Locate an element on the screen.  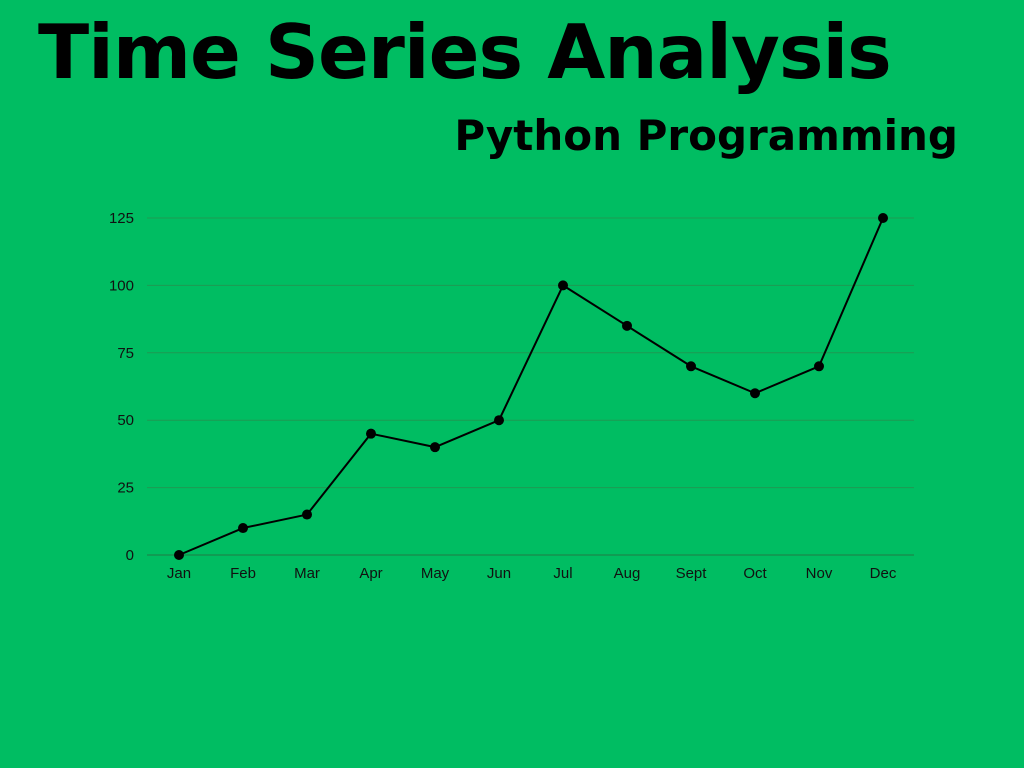
x-tick-label: Nov is located at coordinates (819, 573).